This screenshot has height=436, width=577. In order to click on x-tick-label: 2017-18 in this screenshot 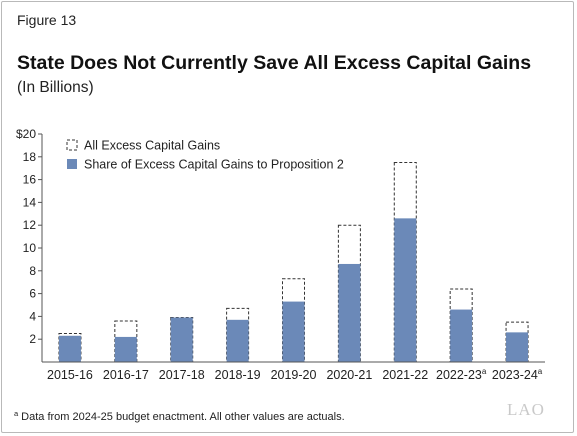, I will do `click(182, 375)`.